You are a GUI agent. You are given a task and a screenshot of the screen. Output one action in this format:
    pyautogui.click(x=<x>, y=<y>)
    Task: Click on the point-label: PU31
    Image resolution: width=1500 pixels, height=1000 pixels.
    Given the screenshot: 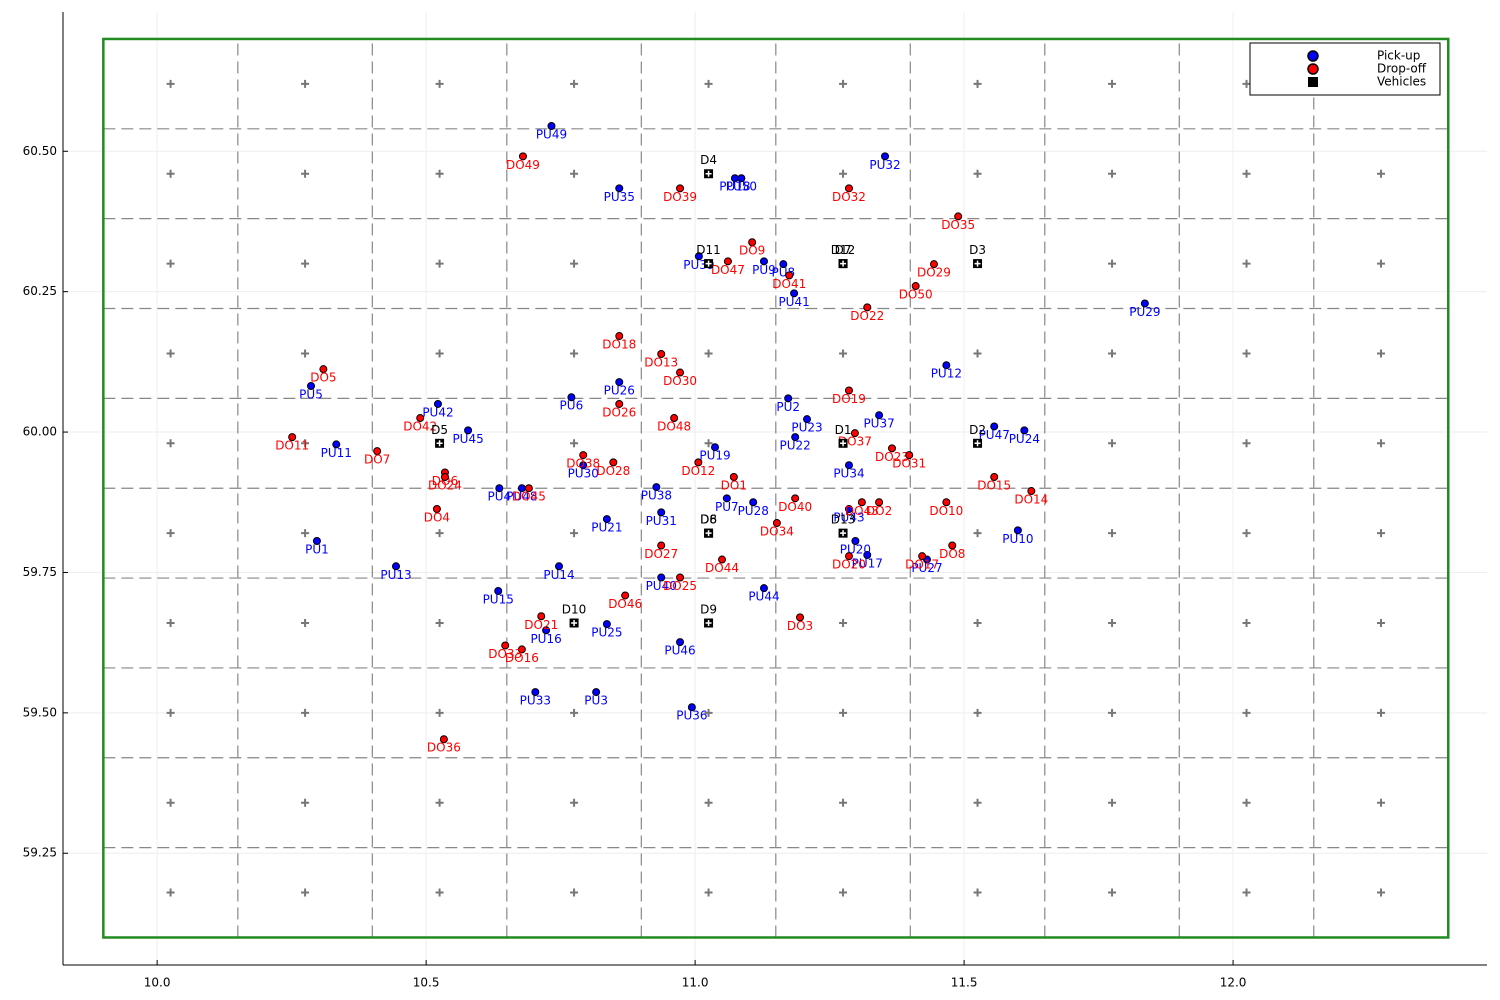 What is the action you would take?
    pyautogui.click(x=661, y=521)
    